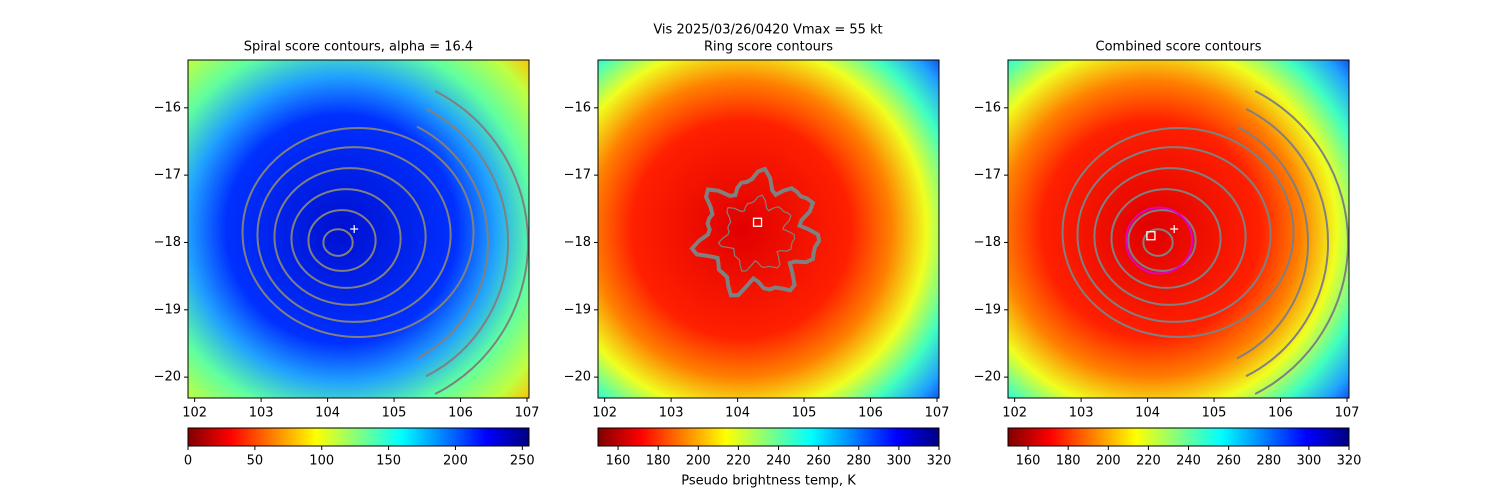 The width and height of the screenshot is (1500, 500). What do you see at coordinates (768, 47) in the screenshot?
I see `panel-title: Ring score contours` at bounding box center [768, 47].